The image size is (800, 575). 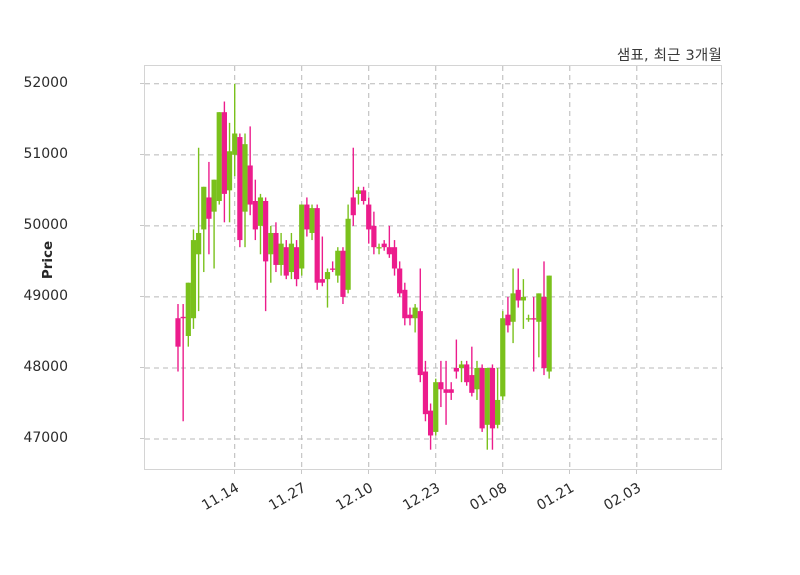 What do you see at coordinates (669, 56) in the screenshot?
I see `chart-title: 샘표, 최근 3개월` at bounding box center [669, 56].